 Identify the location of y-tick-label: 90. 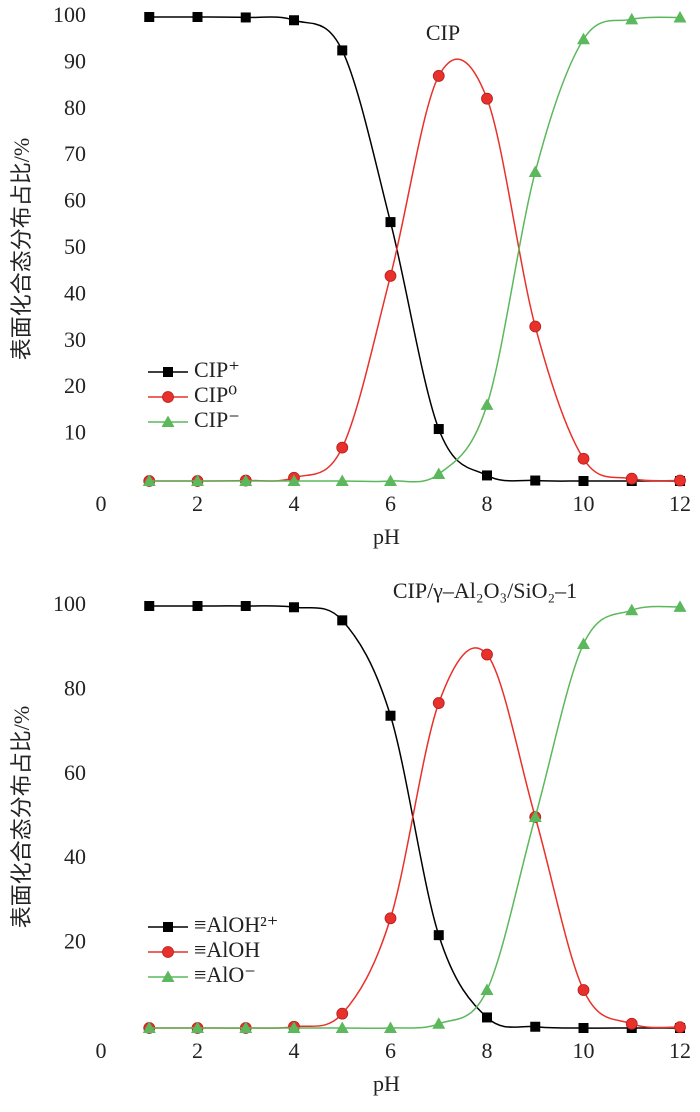
(75, 60).